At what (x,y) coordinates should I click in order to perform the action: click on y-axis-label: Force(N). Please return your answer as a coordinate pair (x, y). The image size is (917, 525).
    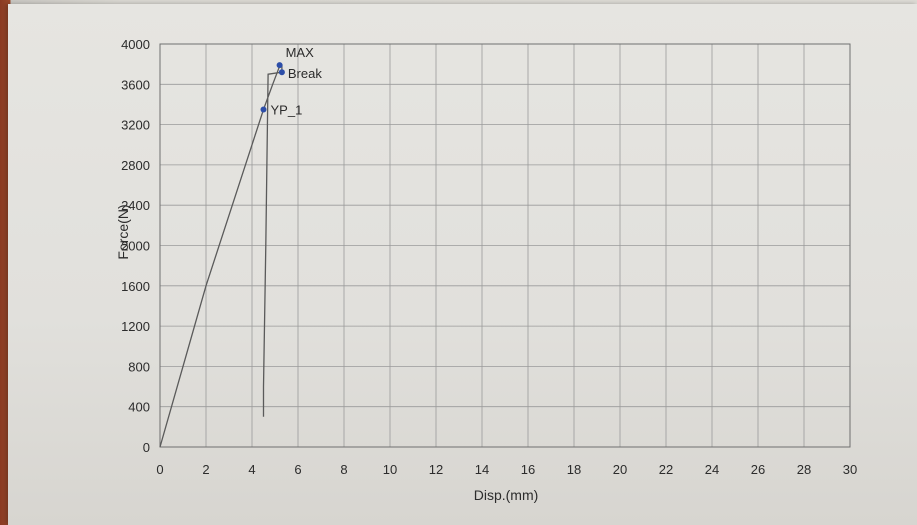
    Looking at the image, I should click on (123, 231).